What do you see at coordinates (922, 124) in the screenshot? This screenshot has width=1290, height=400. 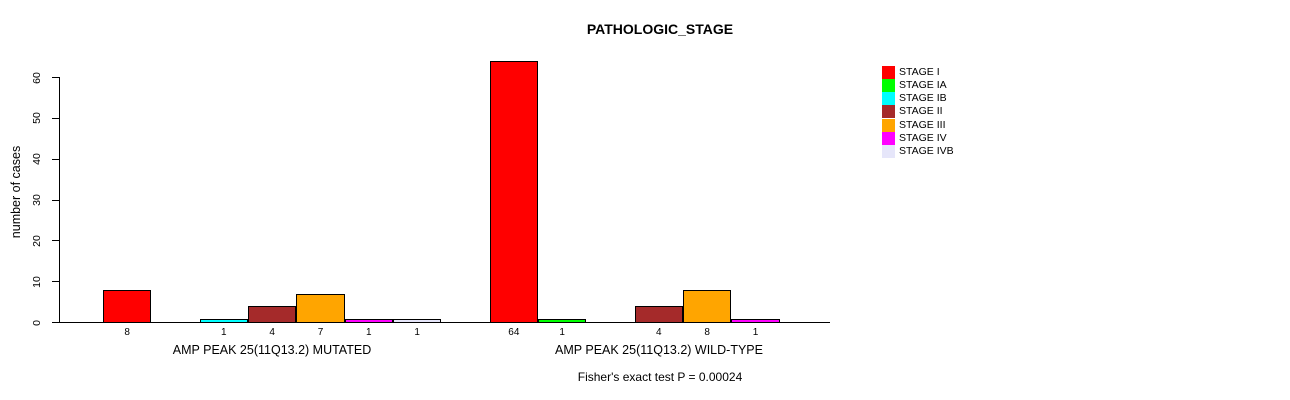 I see `legend-label: STAGE III` at bounding box center [922, 124].